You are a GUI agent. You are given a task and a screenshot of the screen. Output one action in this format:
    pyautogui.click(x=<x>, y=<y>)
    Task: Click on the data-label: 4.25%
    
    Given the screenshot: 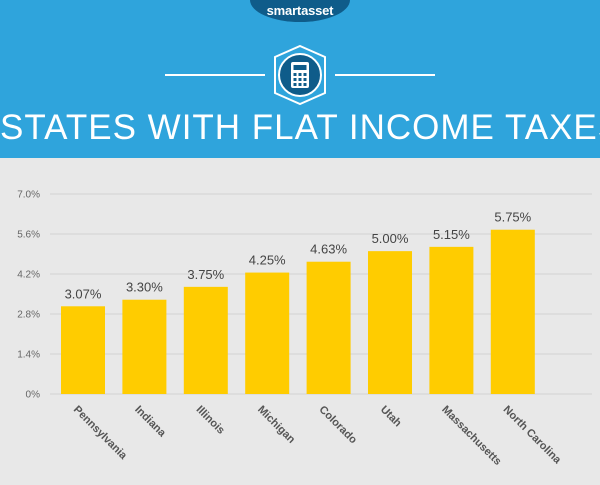 What is the action you would take?
    pyautogui.click(x=267, y=260)
    